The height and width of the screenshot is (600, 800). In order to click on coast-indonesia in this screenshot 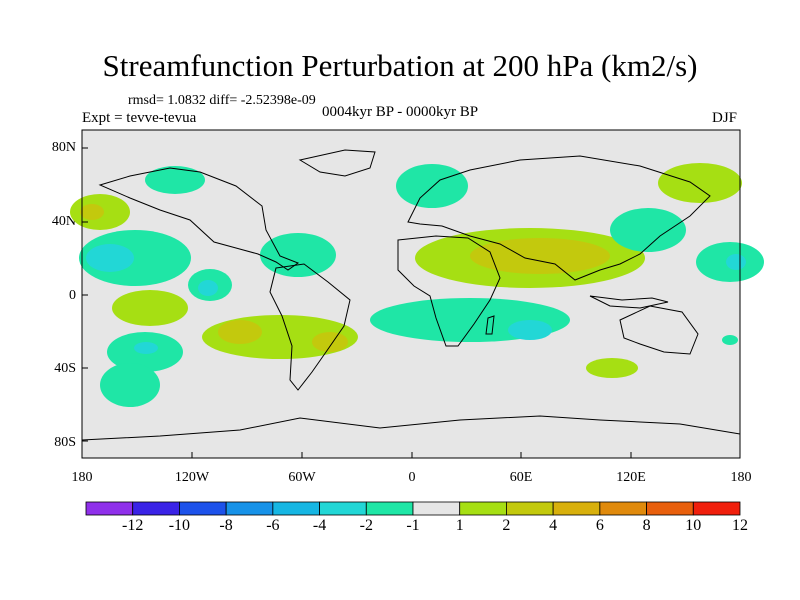, I will do `click(629, 302)`.